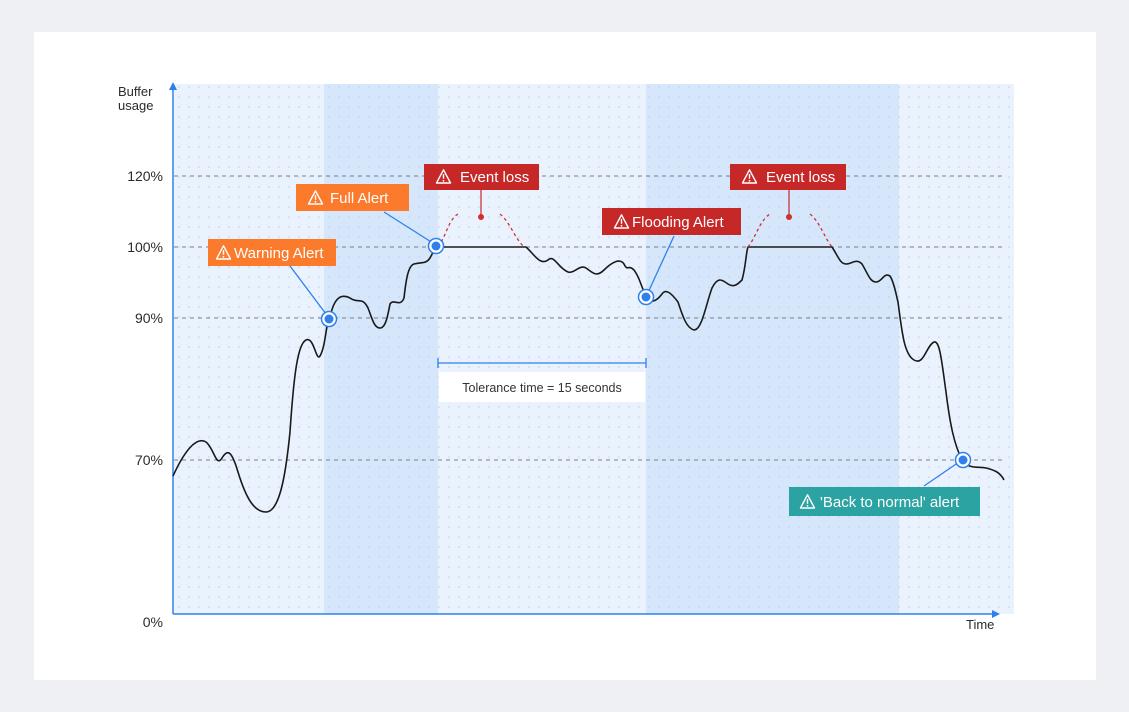 Image resolution: width=1129 pixels, height=712 pixels. Describe the element at coordinates (963, 460) in the screenshot. I see `marker-back-to-normal` at that location.